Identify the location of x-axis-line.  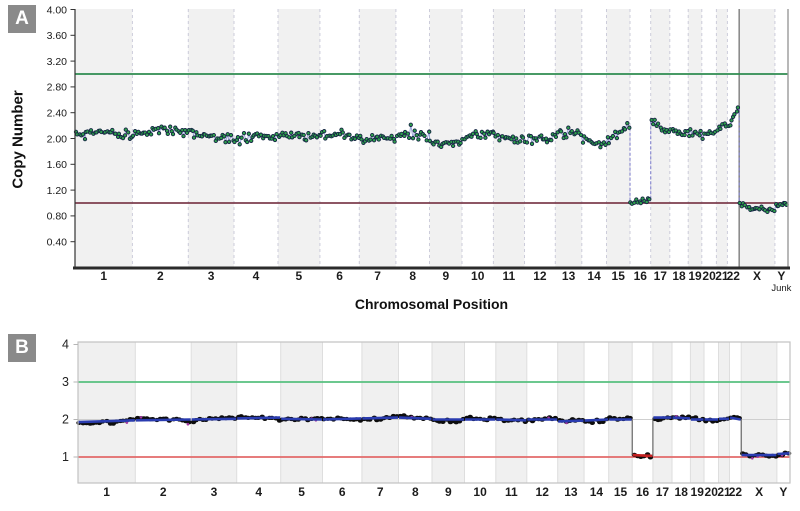
(431, 268).